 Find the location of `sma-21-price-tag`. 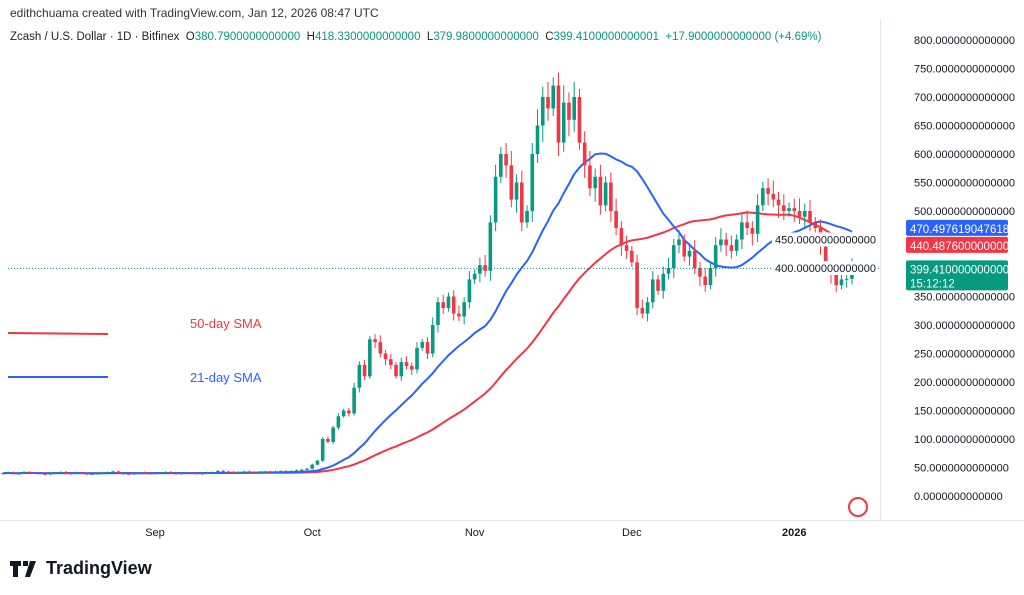

sma-21-price-tag is located at coordinates (957, 227).